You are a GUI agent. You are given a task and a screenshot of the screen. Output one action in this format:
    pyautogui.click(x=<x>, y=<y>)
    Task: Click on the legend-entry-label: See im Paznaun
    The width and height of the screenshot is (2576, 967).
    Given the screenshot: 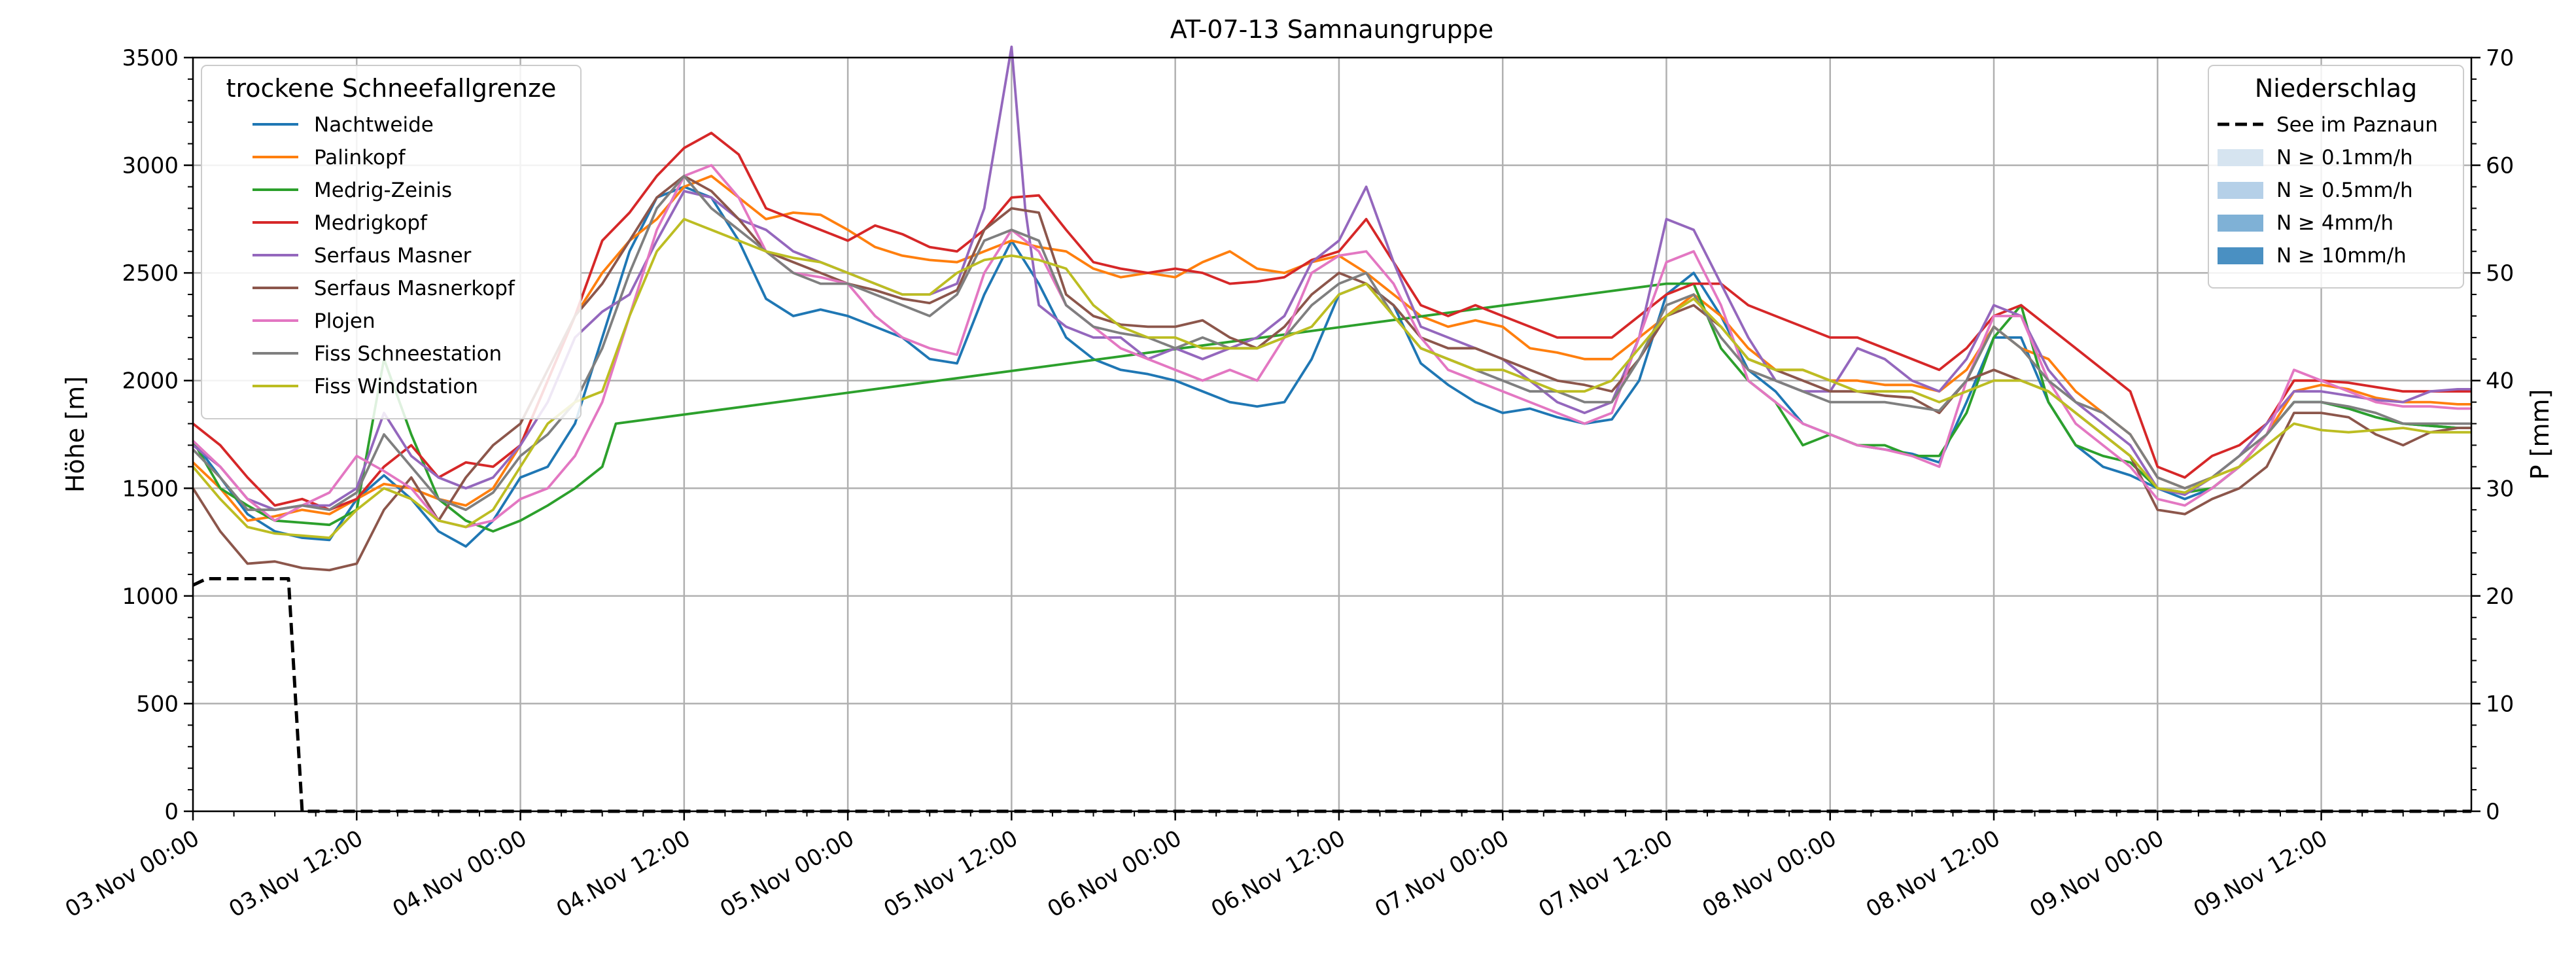 What is the action you would take?
    pyautogui.click(x=2357, y=125)
    